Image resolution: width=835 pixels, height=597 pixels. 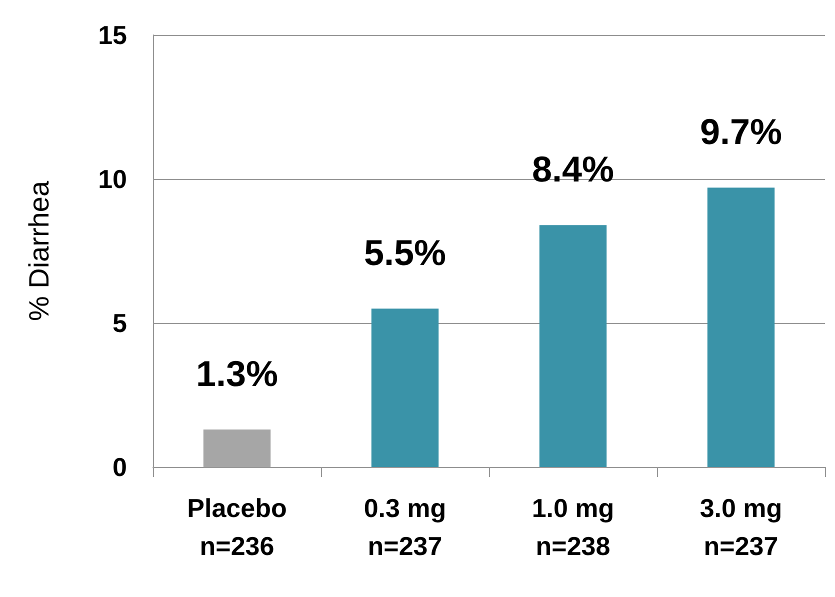 What do you see at coordinates (119, 323) in the screenshot?
I see `y-tick-label: 5` at bounding box center [119, 323].